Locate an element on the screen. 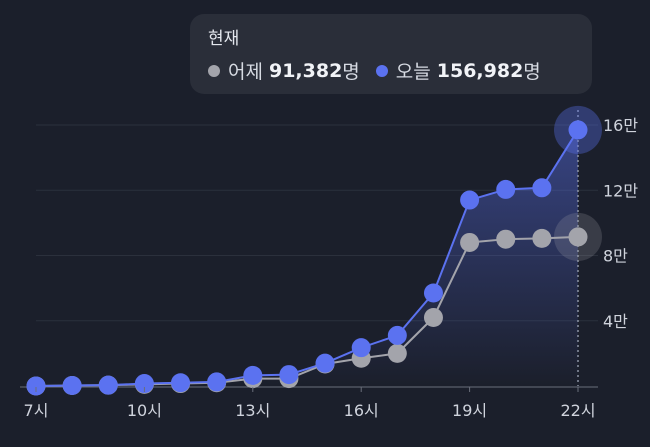 The image size is (650, 447). today-label: 오늘 is located at coordinates (413, 72).